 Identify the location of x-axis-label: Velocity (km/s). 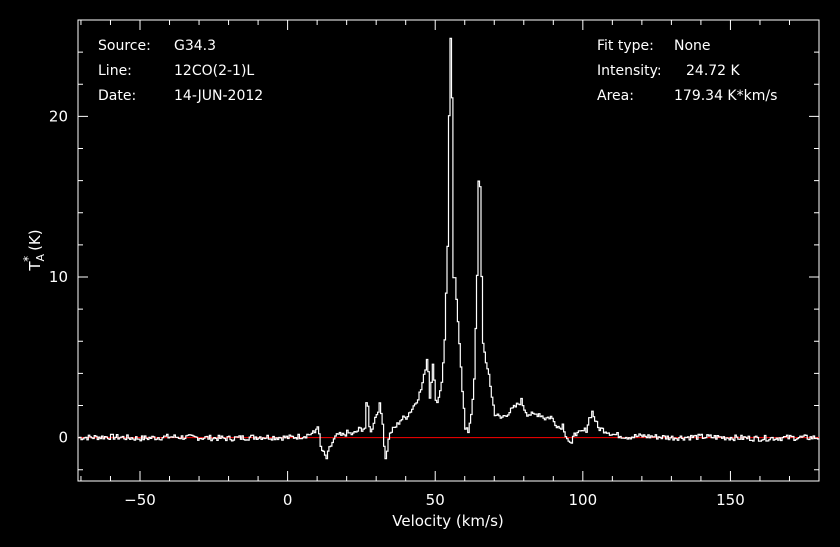
(447, 521).